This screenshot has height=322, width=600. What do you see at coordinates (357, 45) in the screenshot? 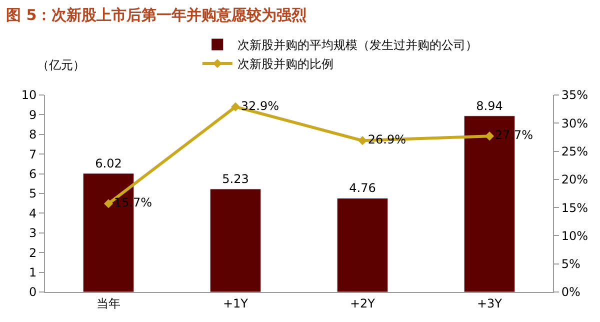
I see `legend-label: 次新股并购的平均规模（发生过并购的公司）` at bounding box center [357, 45].